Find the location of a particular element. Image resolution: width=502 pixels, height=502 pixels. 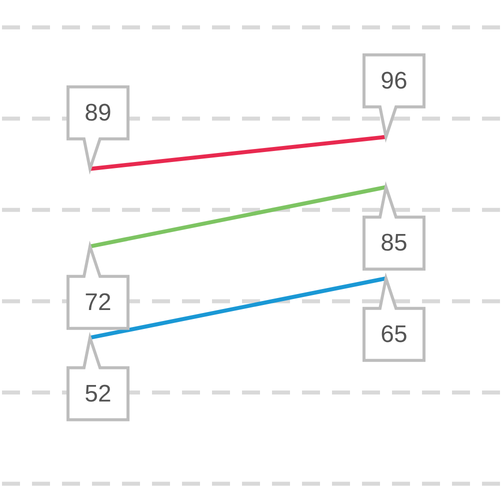

data-label: 96 is located at coordinates (394, 81).